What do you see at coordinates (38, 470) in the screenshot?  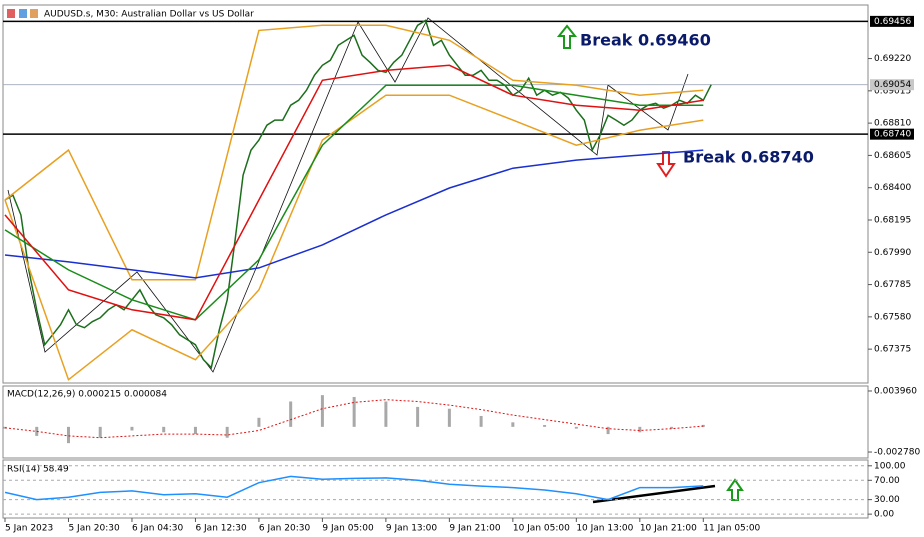 I see `panel-title: RSI(14) 58.49` at bounding box center [38, 470].